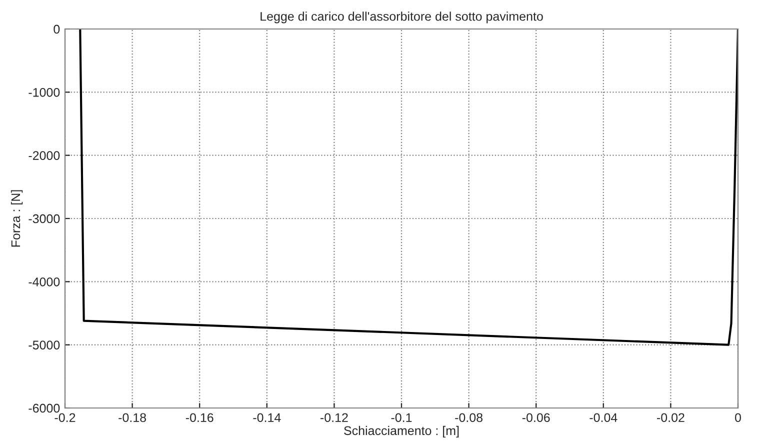 The height and width of the screenshot is (443, 762). I want to click on x-tick-label: -0.2, so click(65, 417).